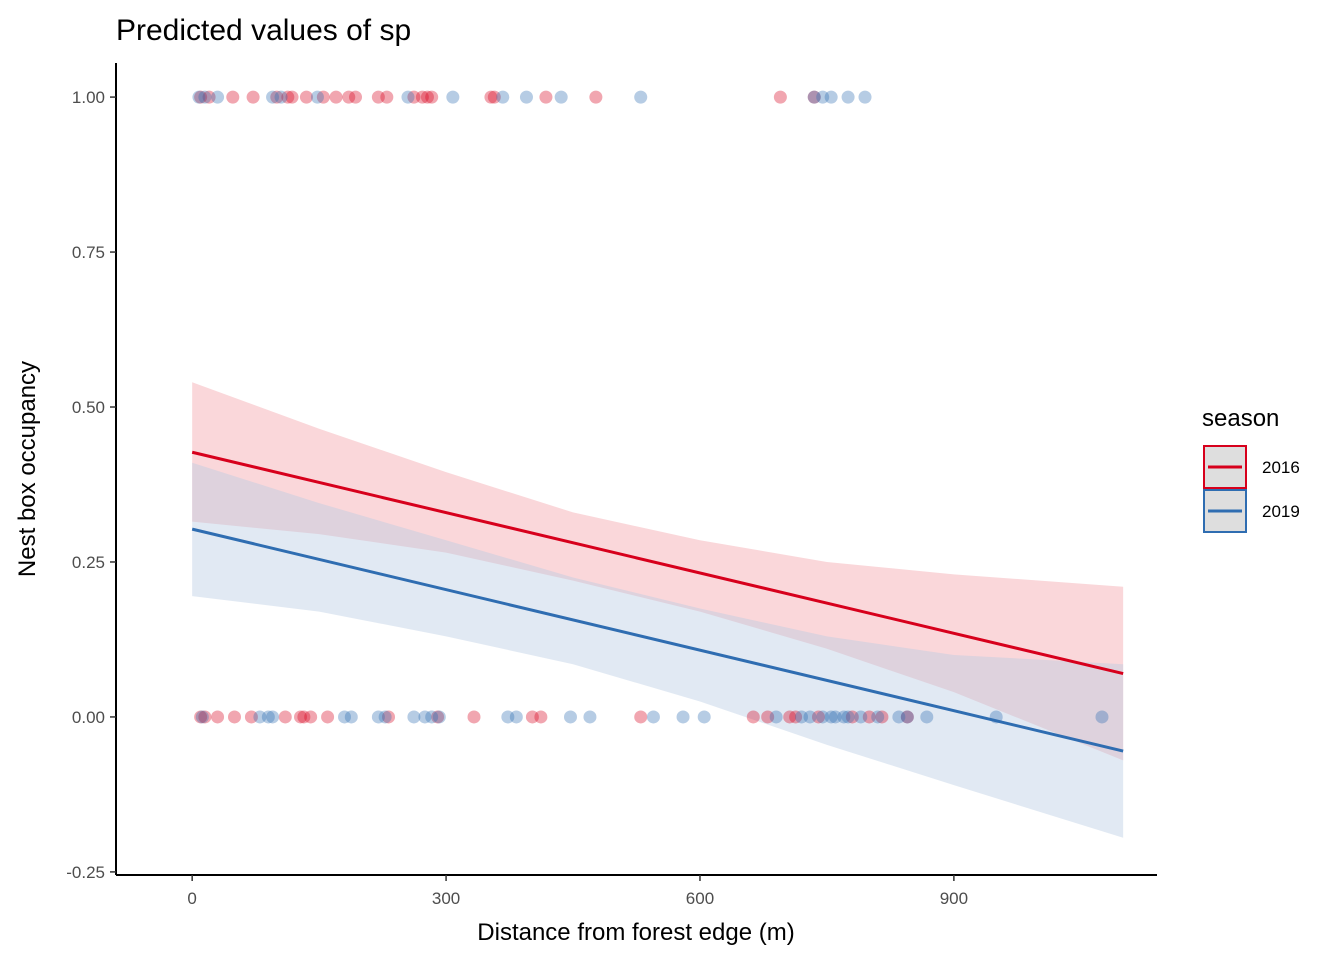 Image resolution: width=1344 pixels, height=960 pixels. Describe the element at coordinates (1281, 511) in the screenshot. I see `legend-label-2019: 2019` at that location.